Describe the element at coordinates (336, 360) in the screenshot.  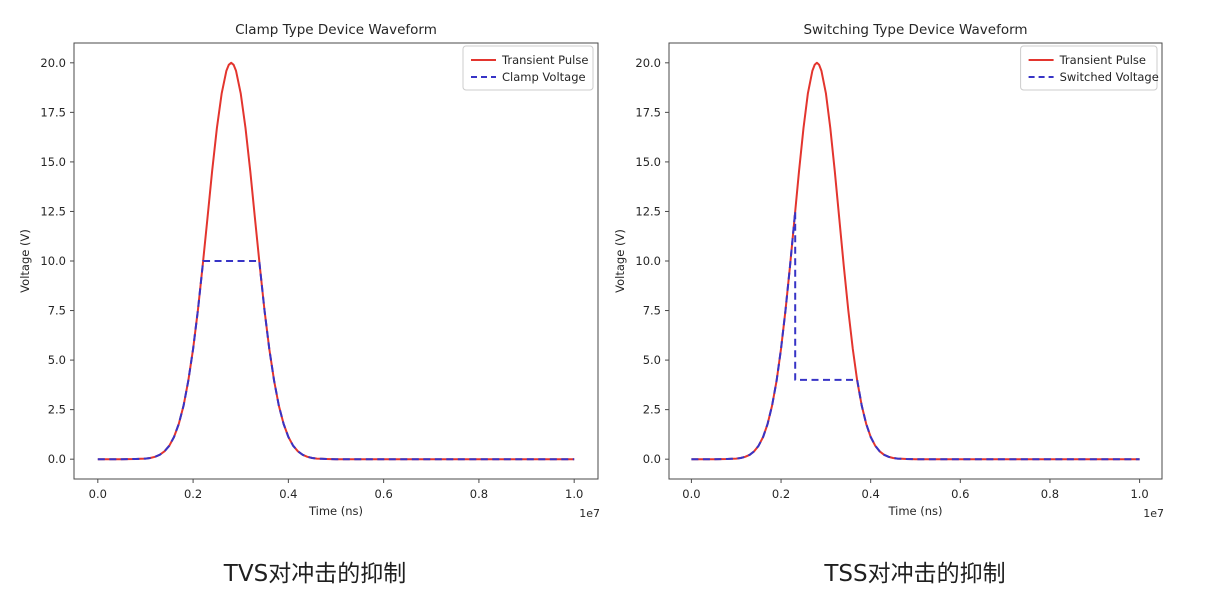
I see `series-clamp-voltage` at that location.